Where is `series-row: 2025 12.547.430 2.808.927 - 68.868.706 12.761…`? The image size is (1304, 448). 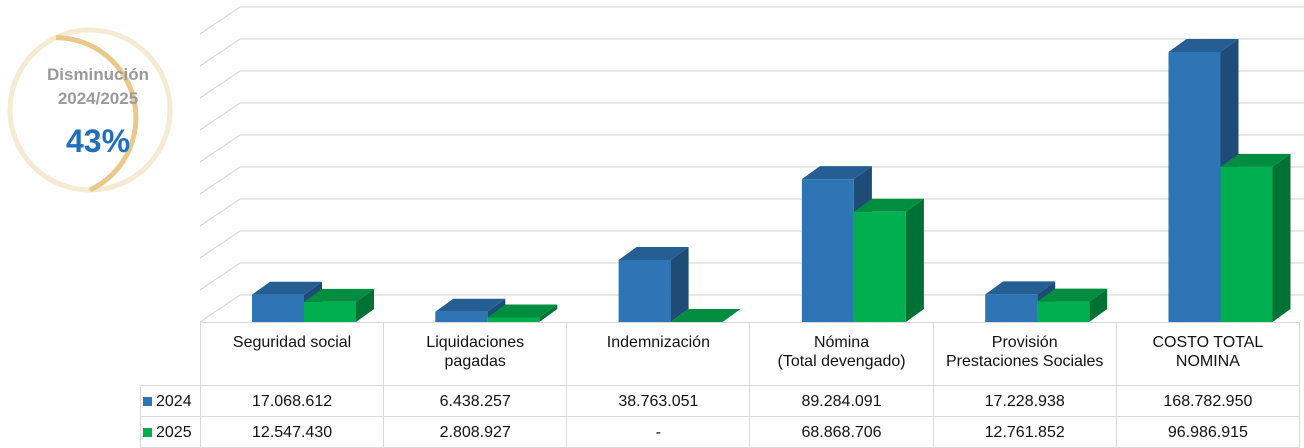 series-row: 2025 12.547.430 2.808.927 - 68.868.706 12.761… is located at coordinates (720, 432).